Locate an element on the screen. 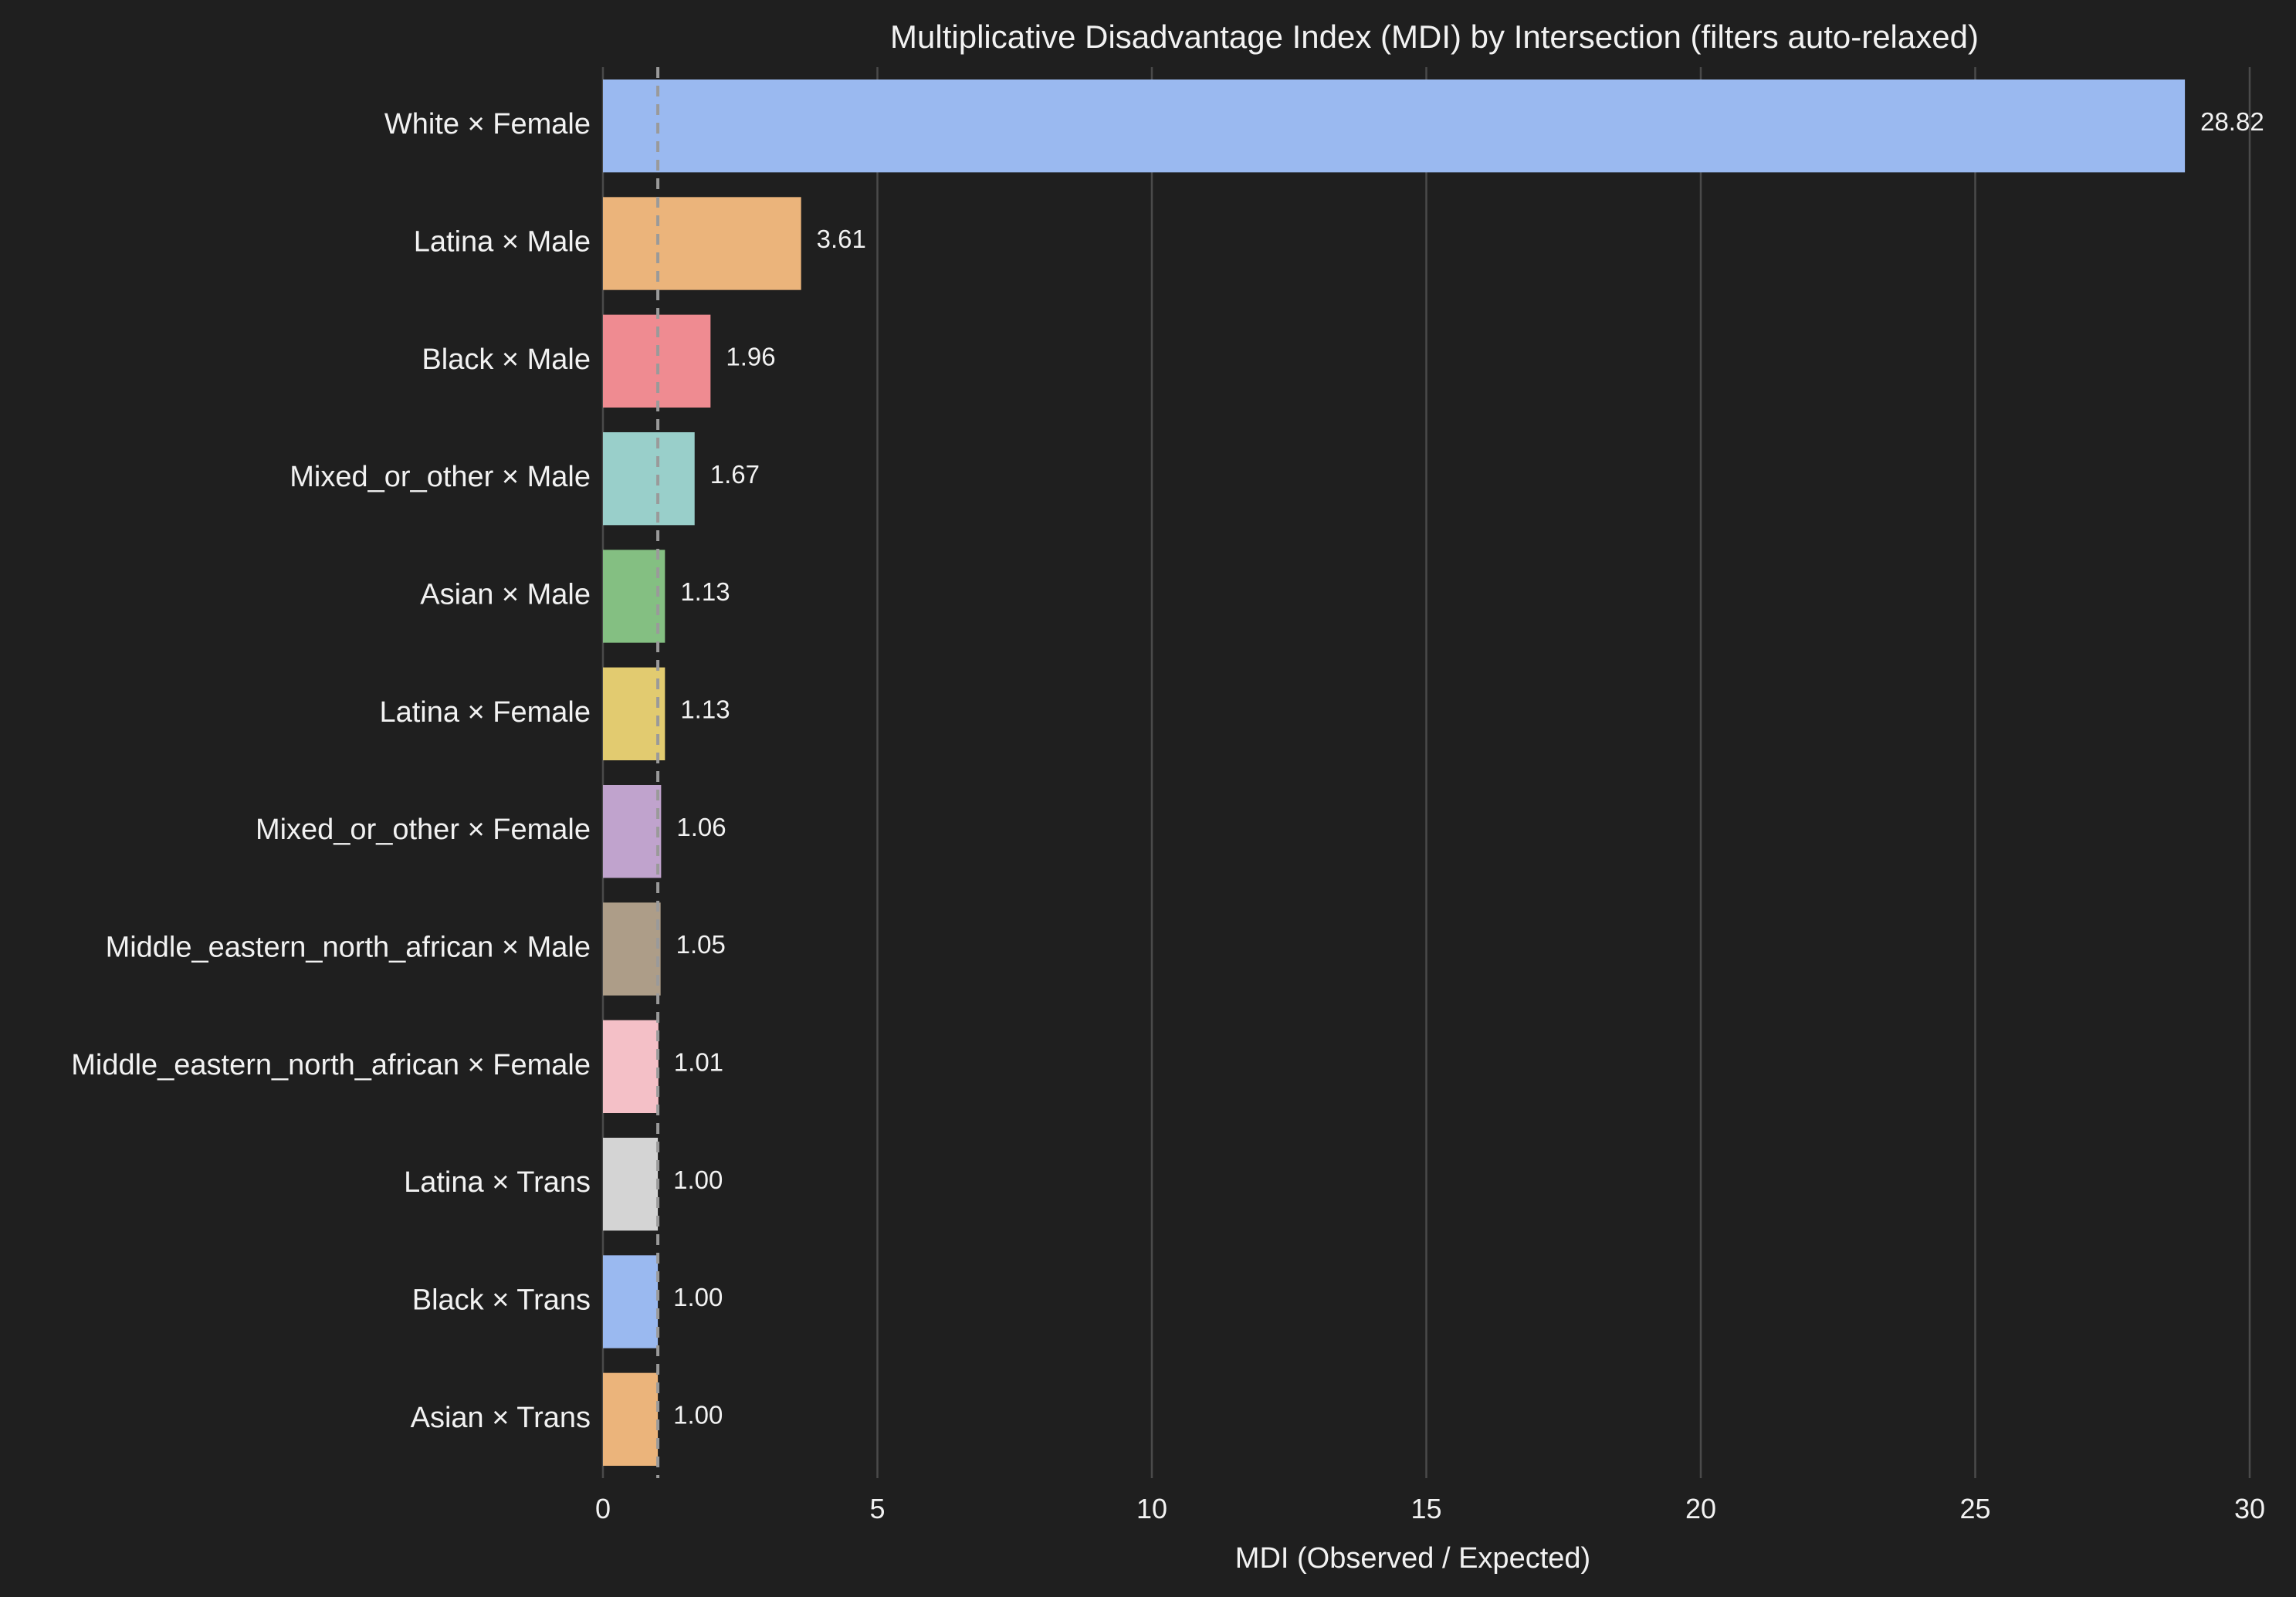 Image resolution: width=2296 pixels, height=1597 pixels. y-category-label: Mixed_or_other × Female is located at coordinates (424, 830).